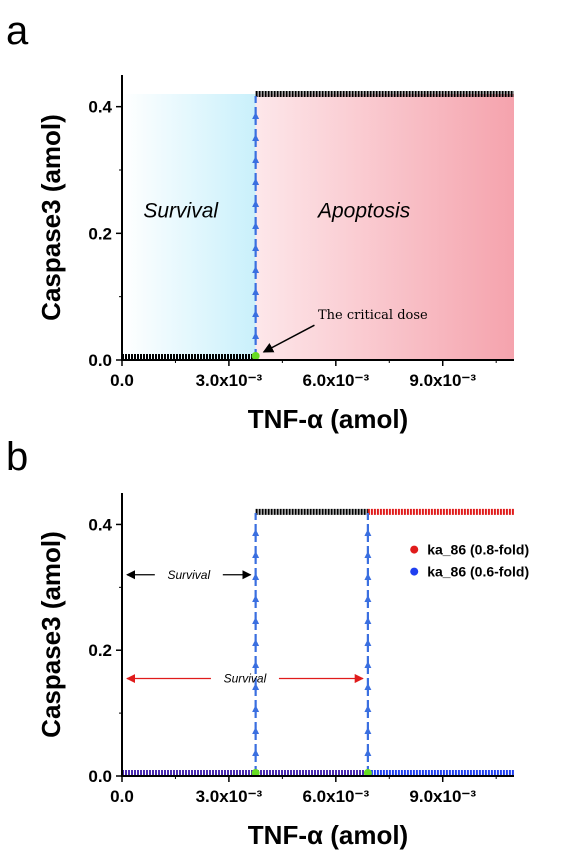  I want to click on panel-a-y-tick-label: 0.2, so click(100, 233).